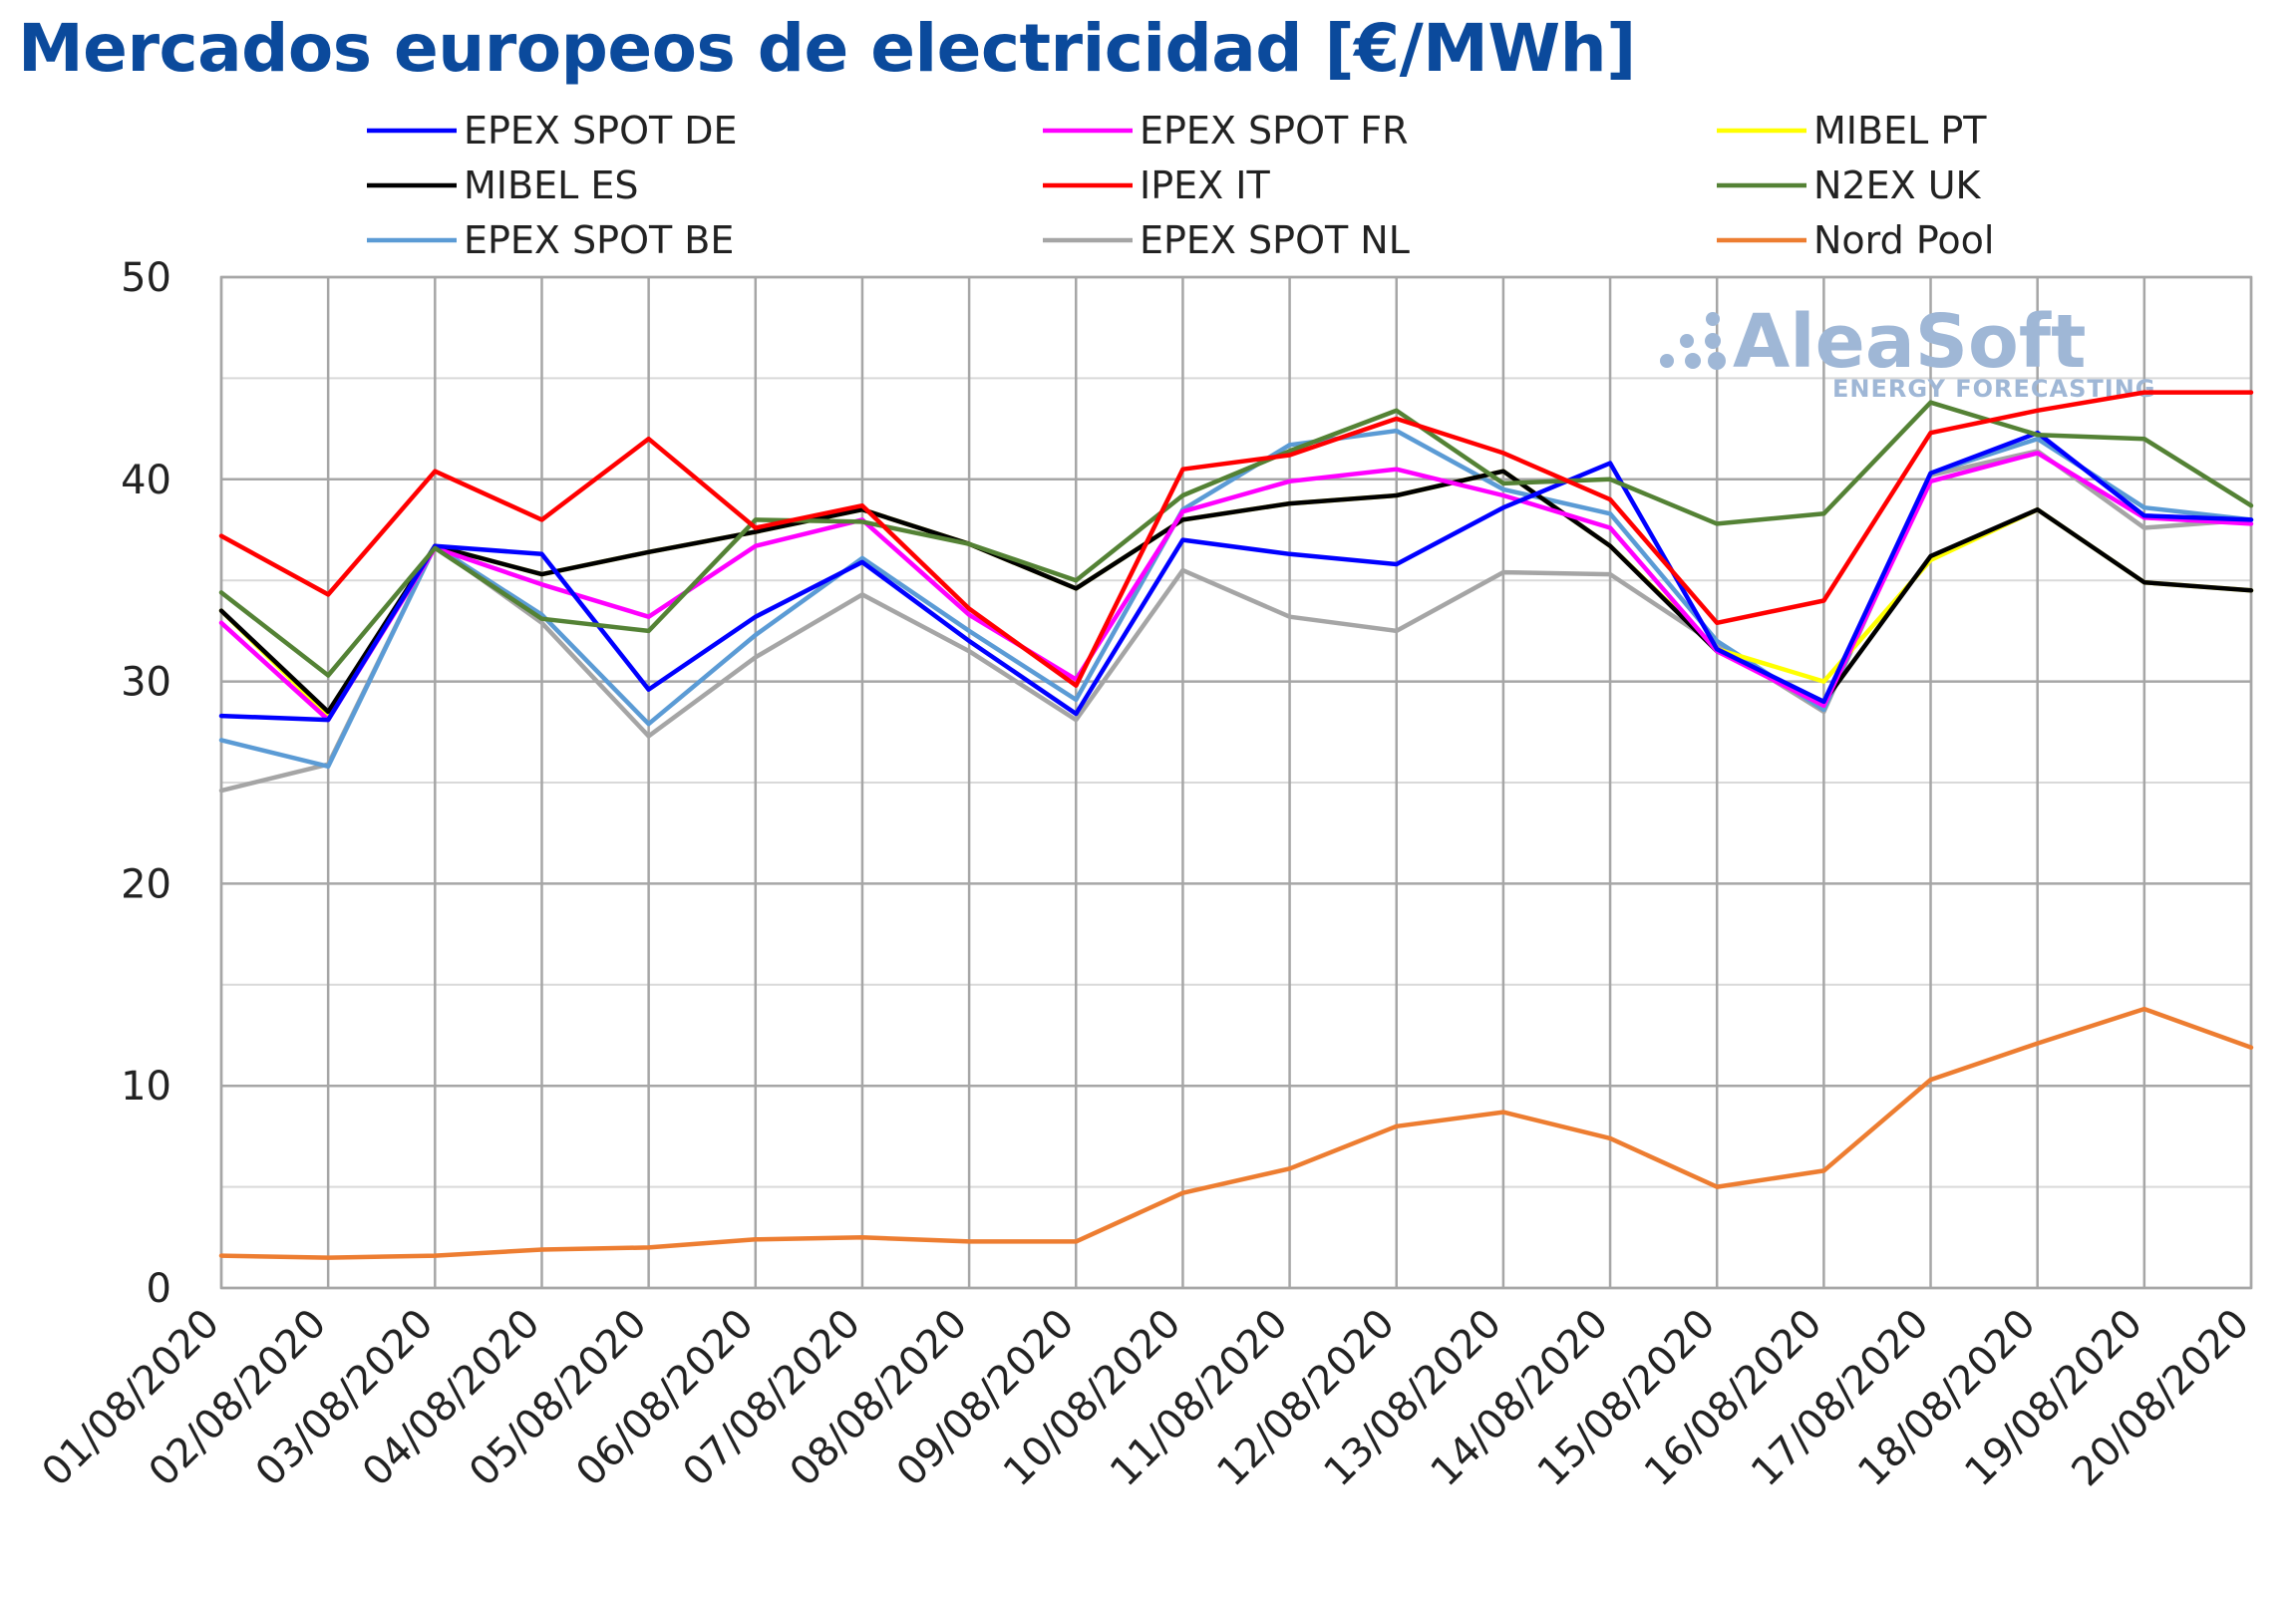 The width and height of the screenshot is (2296, 1601). Describe the element at coordinates (599, 240) in the screenshot. I see `legend-label-epex-spot-be: EPEX SPOT BE` at that location.